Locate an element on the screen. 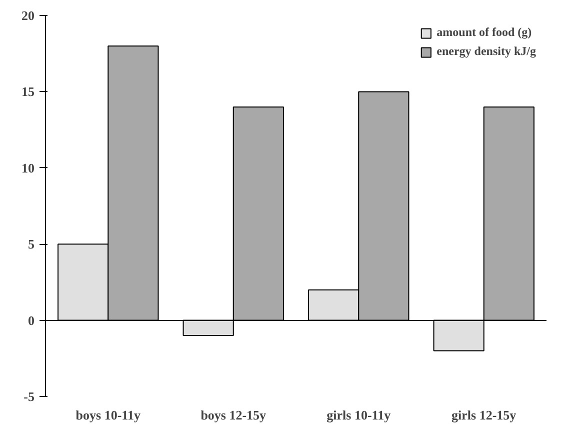 This screenshot has width=561, height=431. legend-label: amount of food (g) is located at coordinates (484, 32).